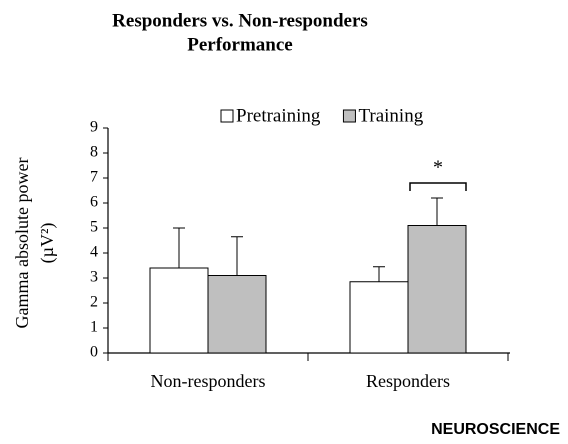 The width and height of the screenshot is (568, 444). What do you see at coordinates (278, 115) in the screenshot?
I see `legend-label: Pretraining` at bounding box center [278, 115].